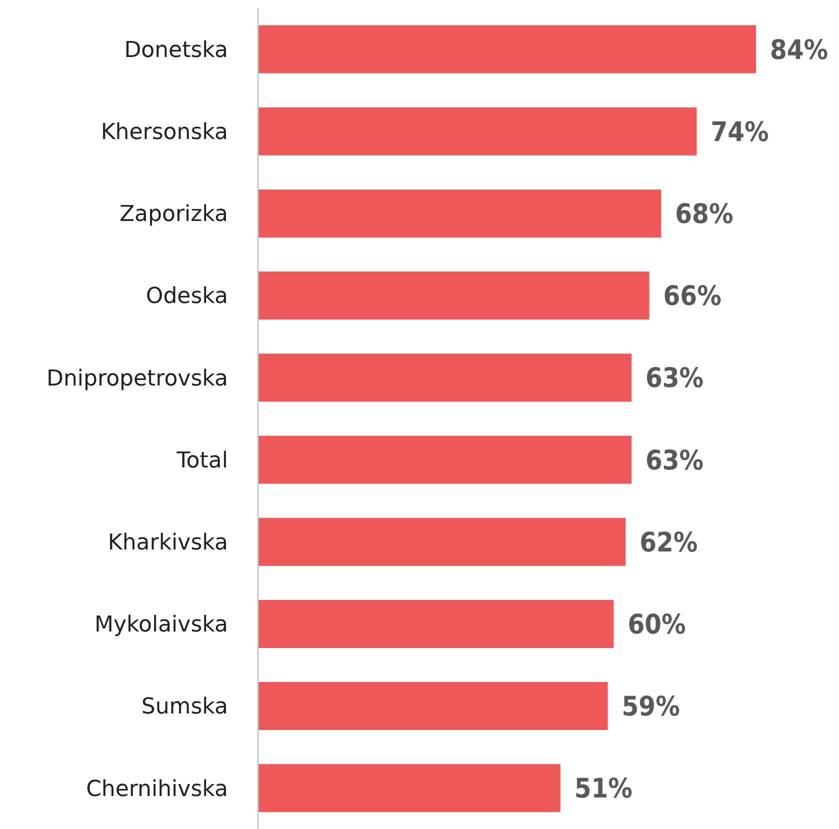  What do you see at coordinates (187, 297) in the screenshot?
I see `y-tick-label: Odeska` at bounding box center [187, 297].